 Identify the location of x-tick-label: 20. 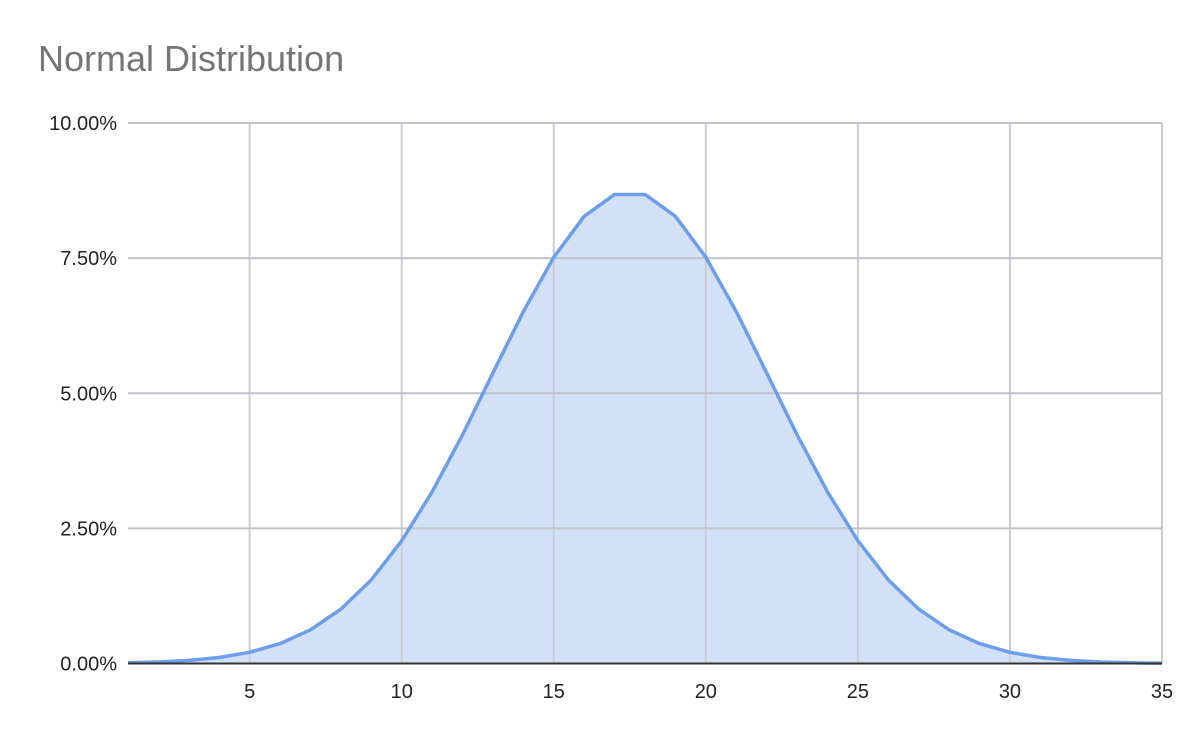
(706, 692).